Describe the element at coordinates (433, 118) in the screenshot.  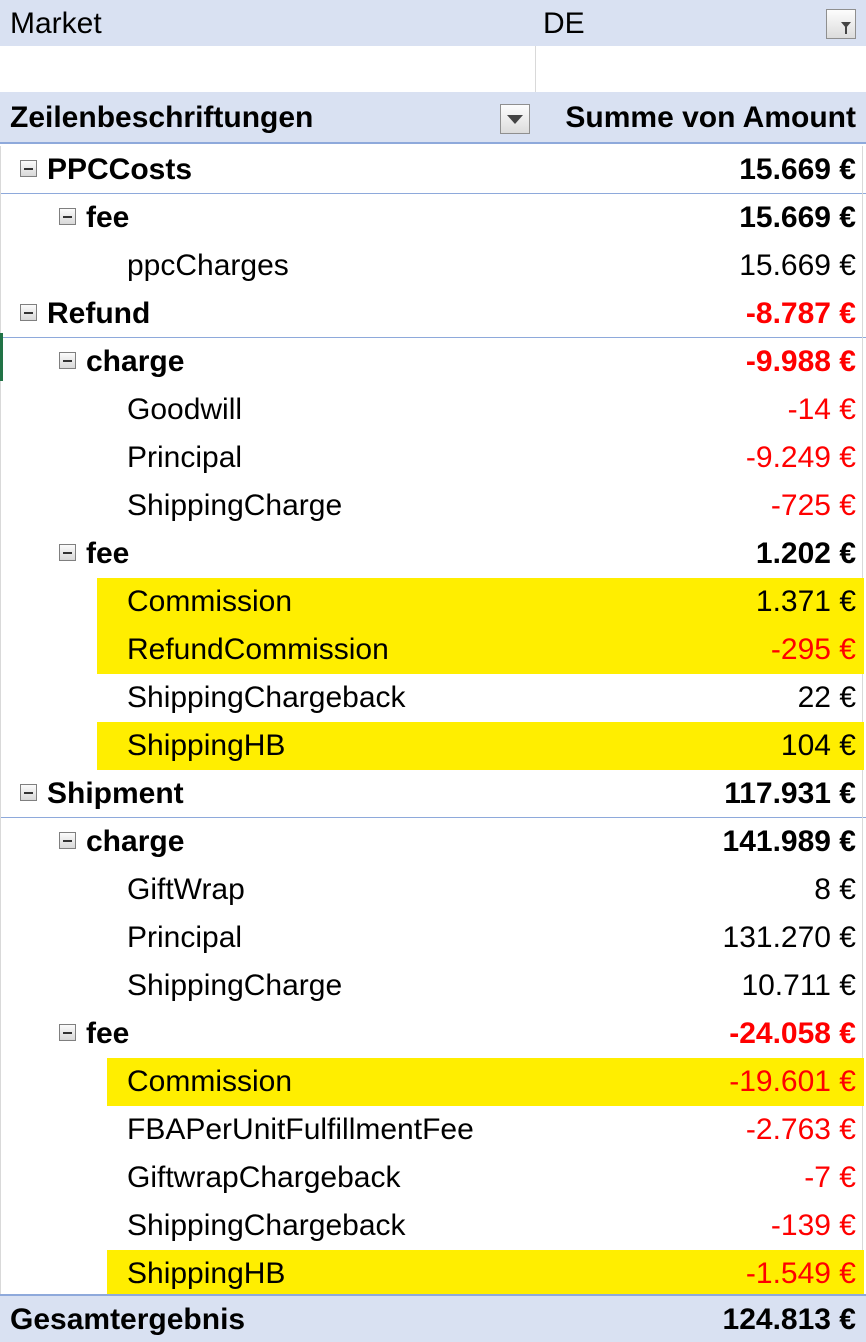
I see `header-row: Zeilenbeschriftungen Summe von Amount` at that location.